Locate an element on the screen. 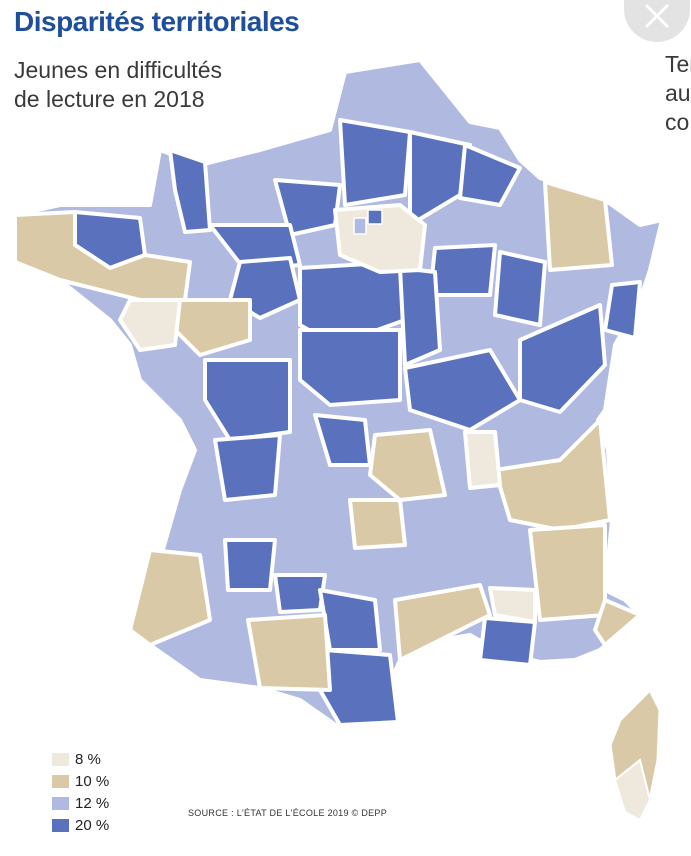  cut-off-line-1: Ter is located at coordinates (678, 64).